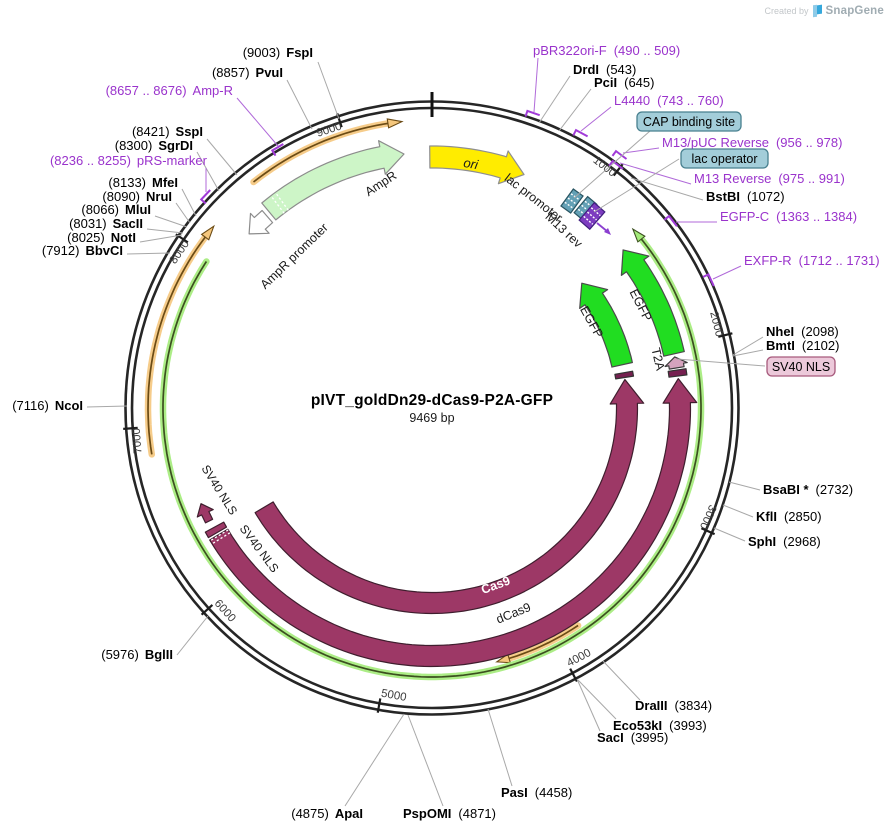  I want to click on lac-operator-box, so click(724, 158).